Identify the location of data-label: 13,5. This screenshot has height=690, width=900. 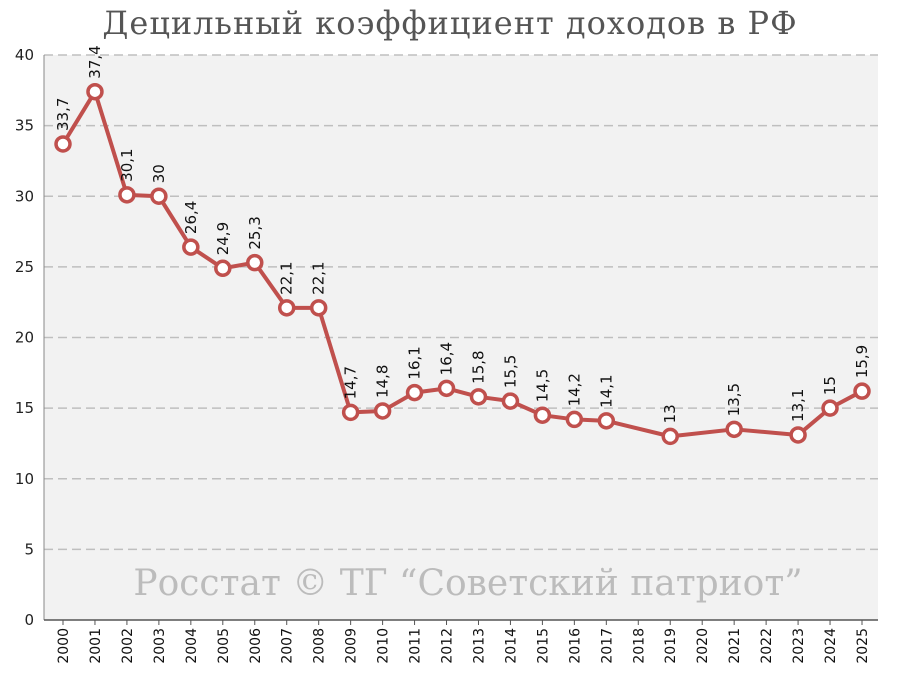
(734, 399).